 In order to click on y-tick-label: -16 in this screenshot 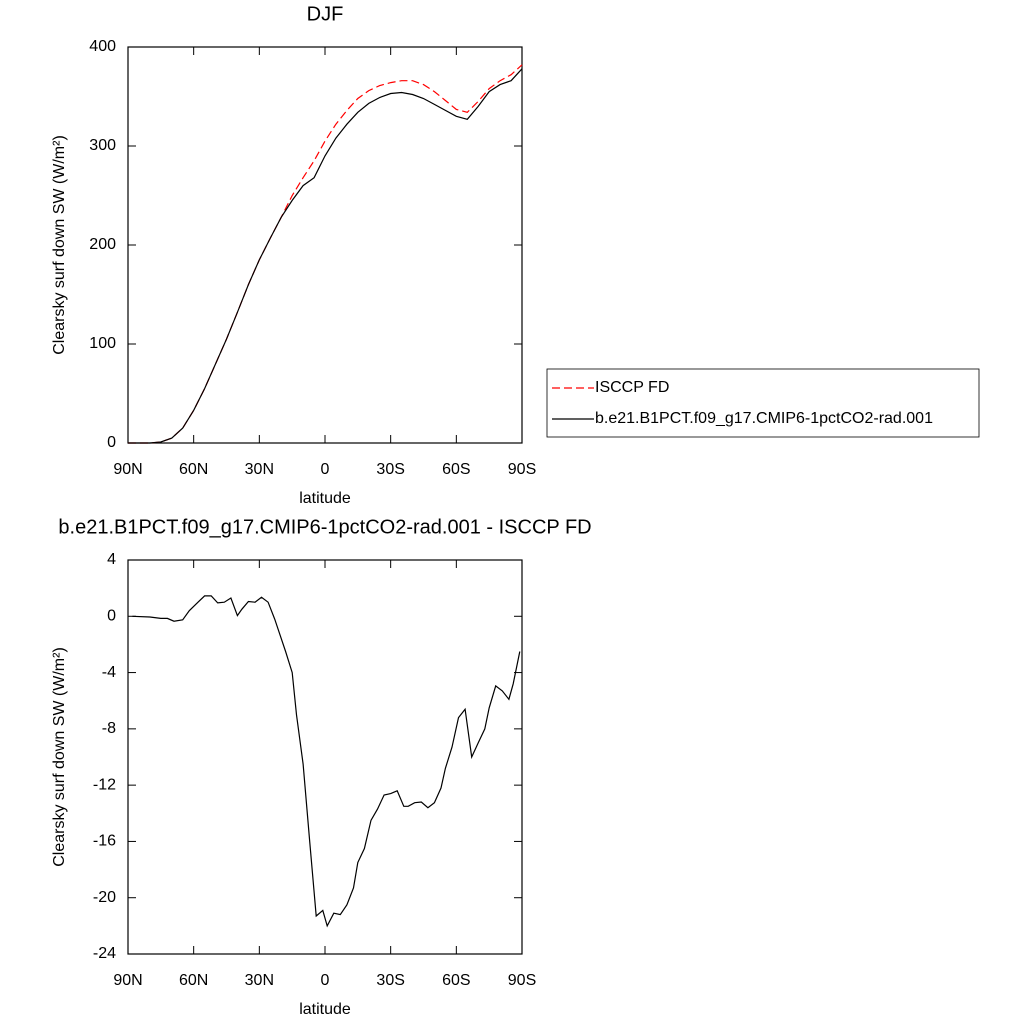, I will do `click(104, 841)`.